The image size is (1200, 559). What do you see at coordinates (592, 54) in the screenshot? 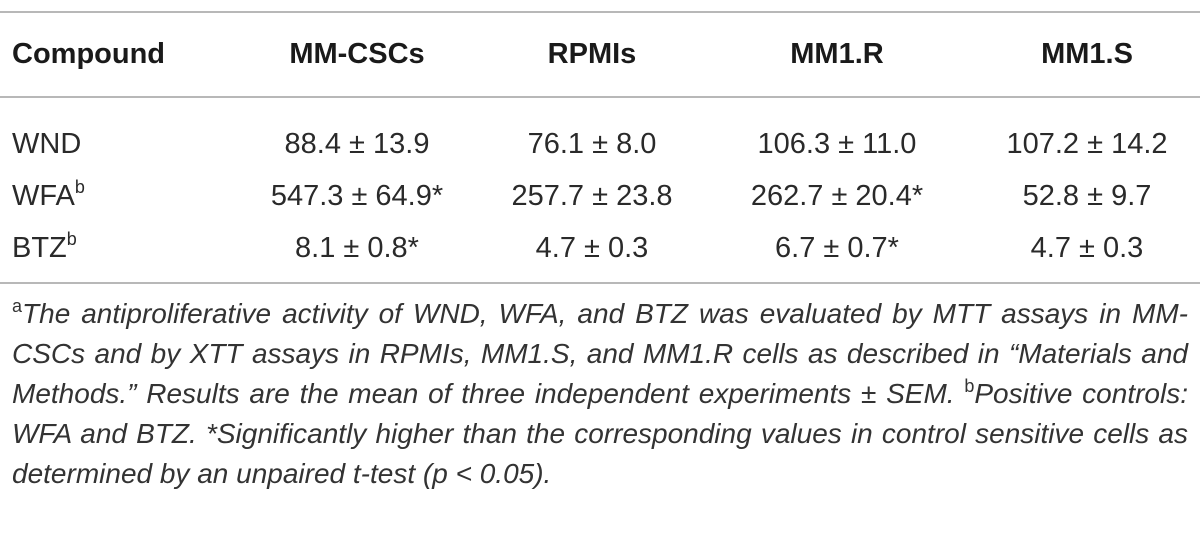
I see `header-rpmis: RPMIs` at bounding box center [592, 54].